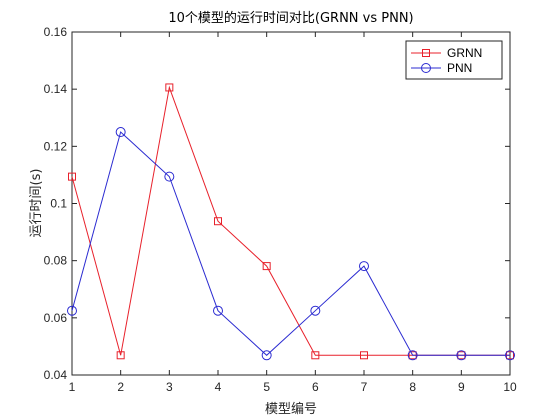  I want to click on x-tick-label: 7, so click(364, 387).